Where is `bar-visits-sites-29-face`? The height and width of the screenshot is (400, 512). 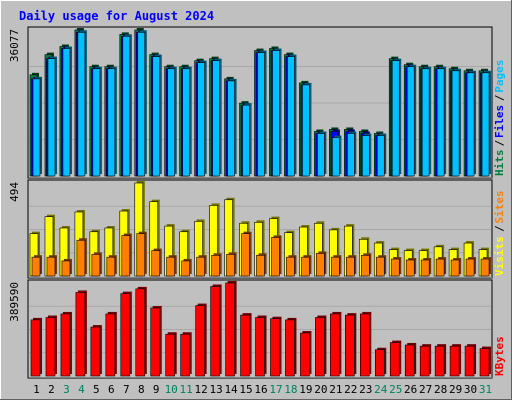 bar-visits-sites-29-face is located at coordinates (455, 268).